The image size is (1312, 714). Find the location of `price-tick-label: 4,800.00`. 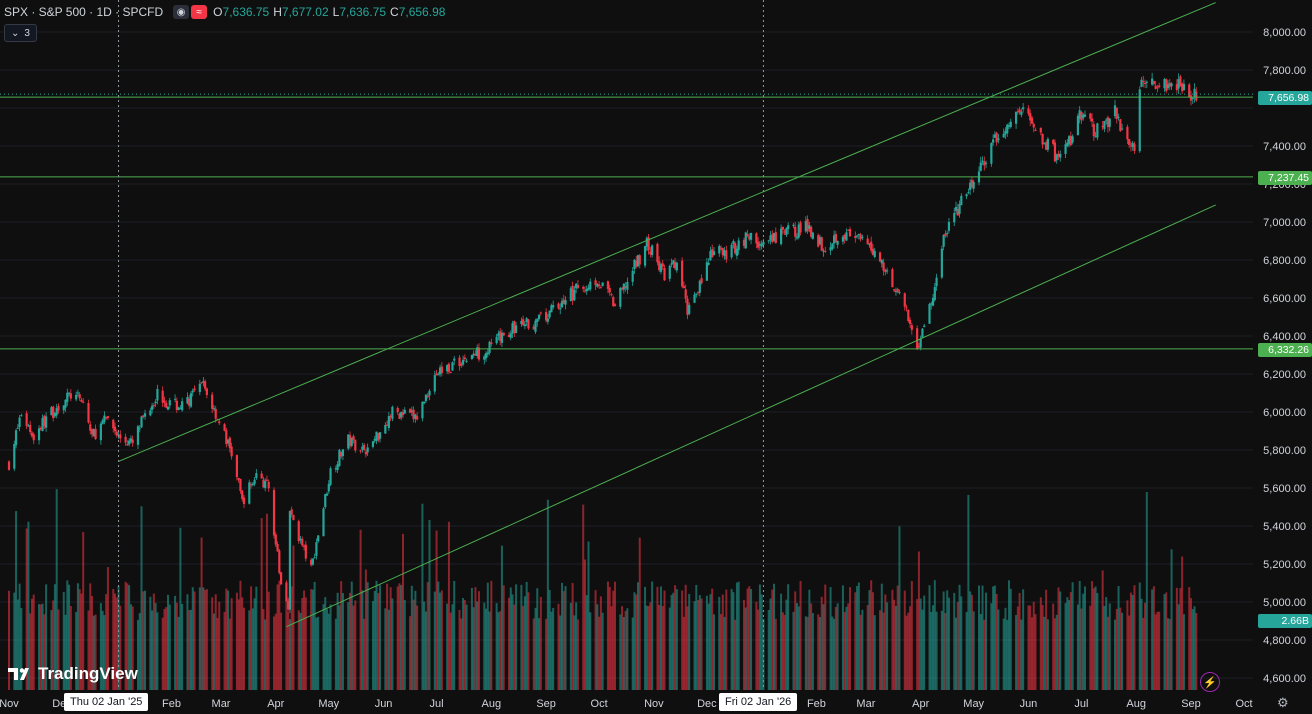

price-tick-label: 4,800.00 is located at coordinates (1284, 641).